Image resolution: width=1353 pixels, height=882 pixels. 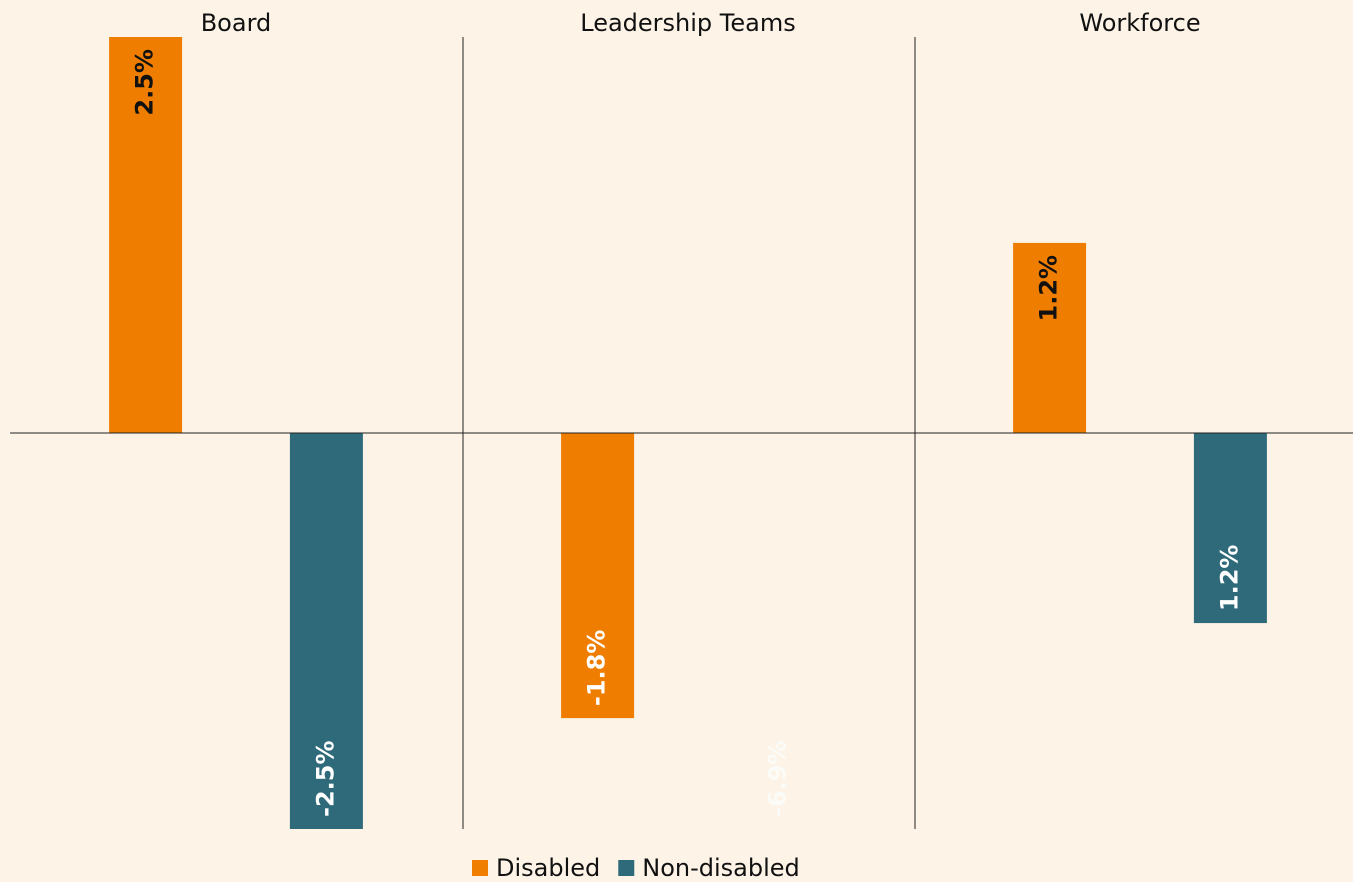 I want to click on value-label: -1.8%, so click(x=597, y=668).